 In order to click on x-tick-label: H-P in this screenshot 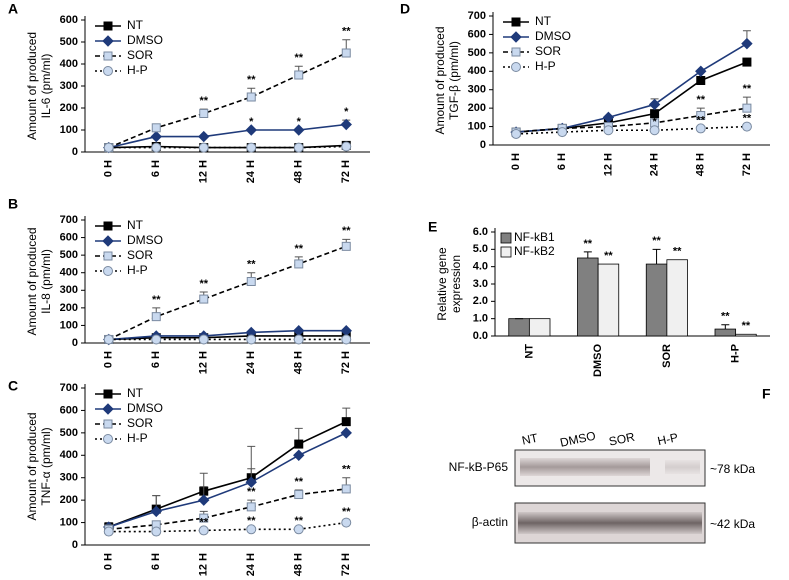, I will do `click(736, 353)`.